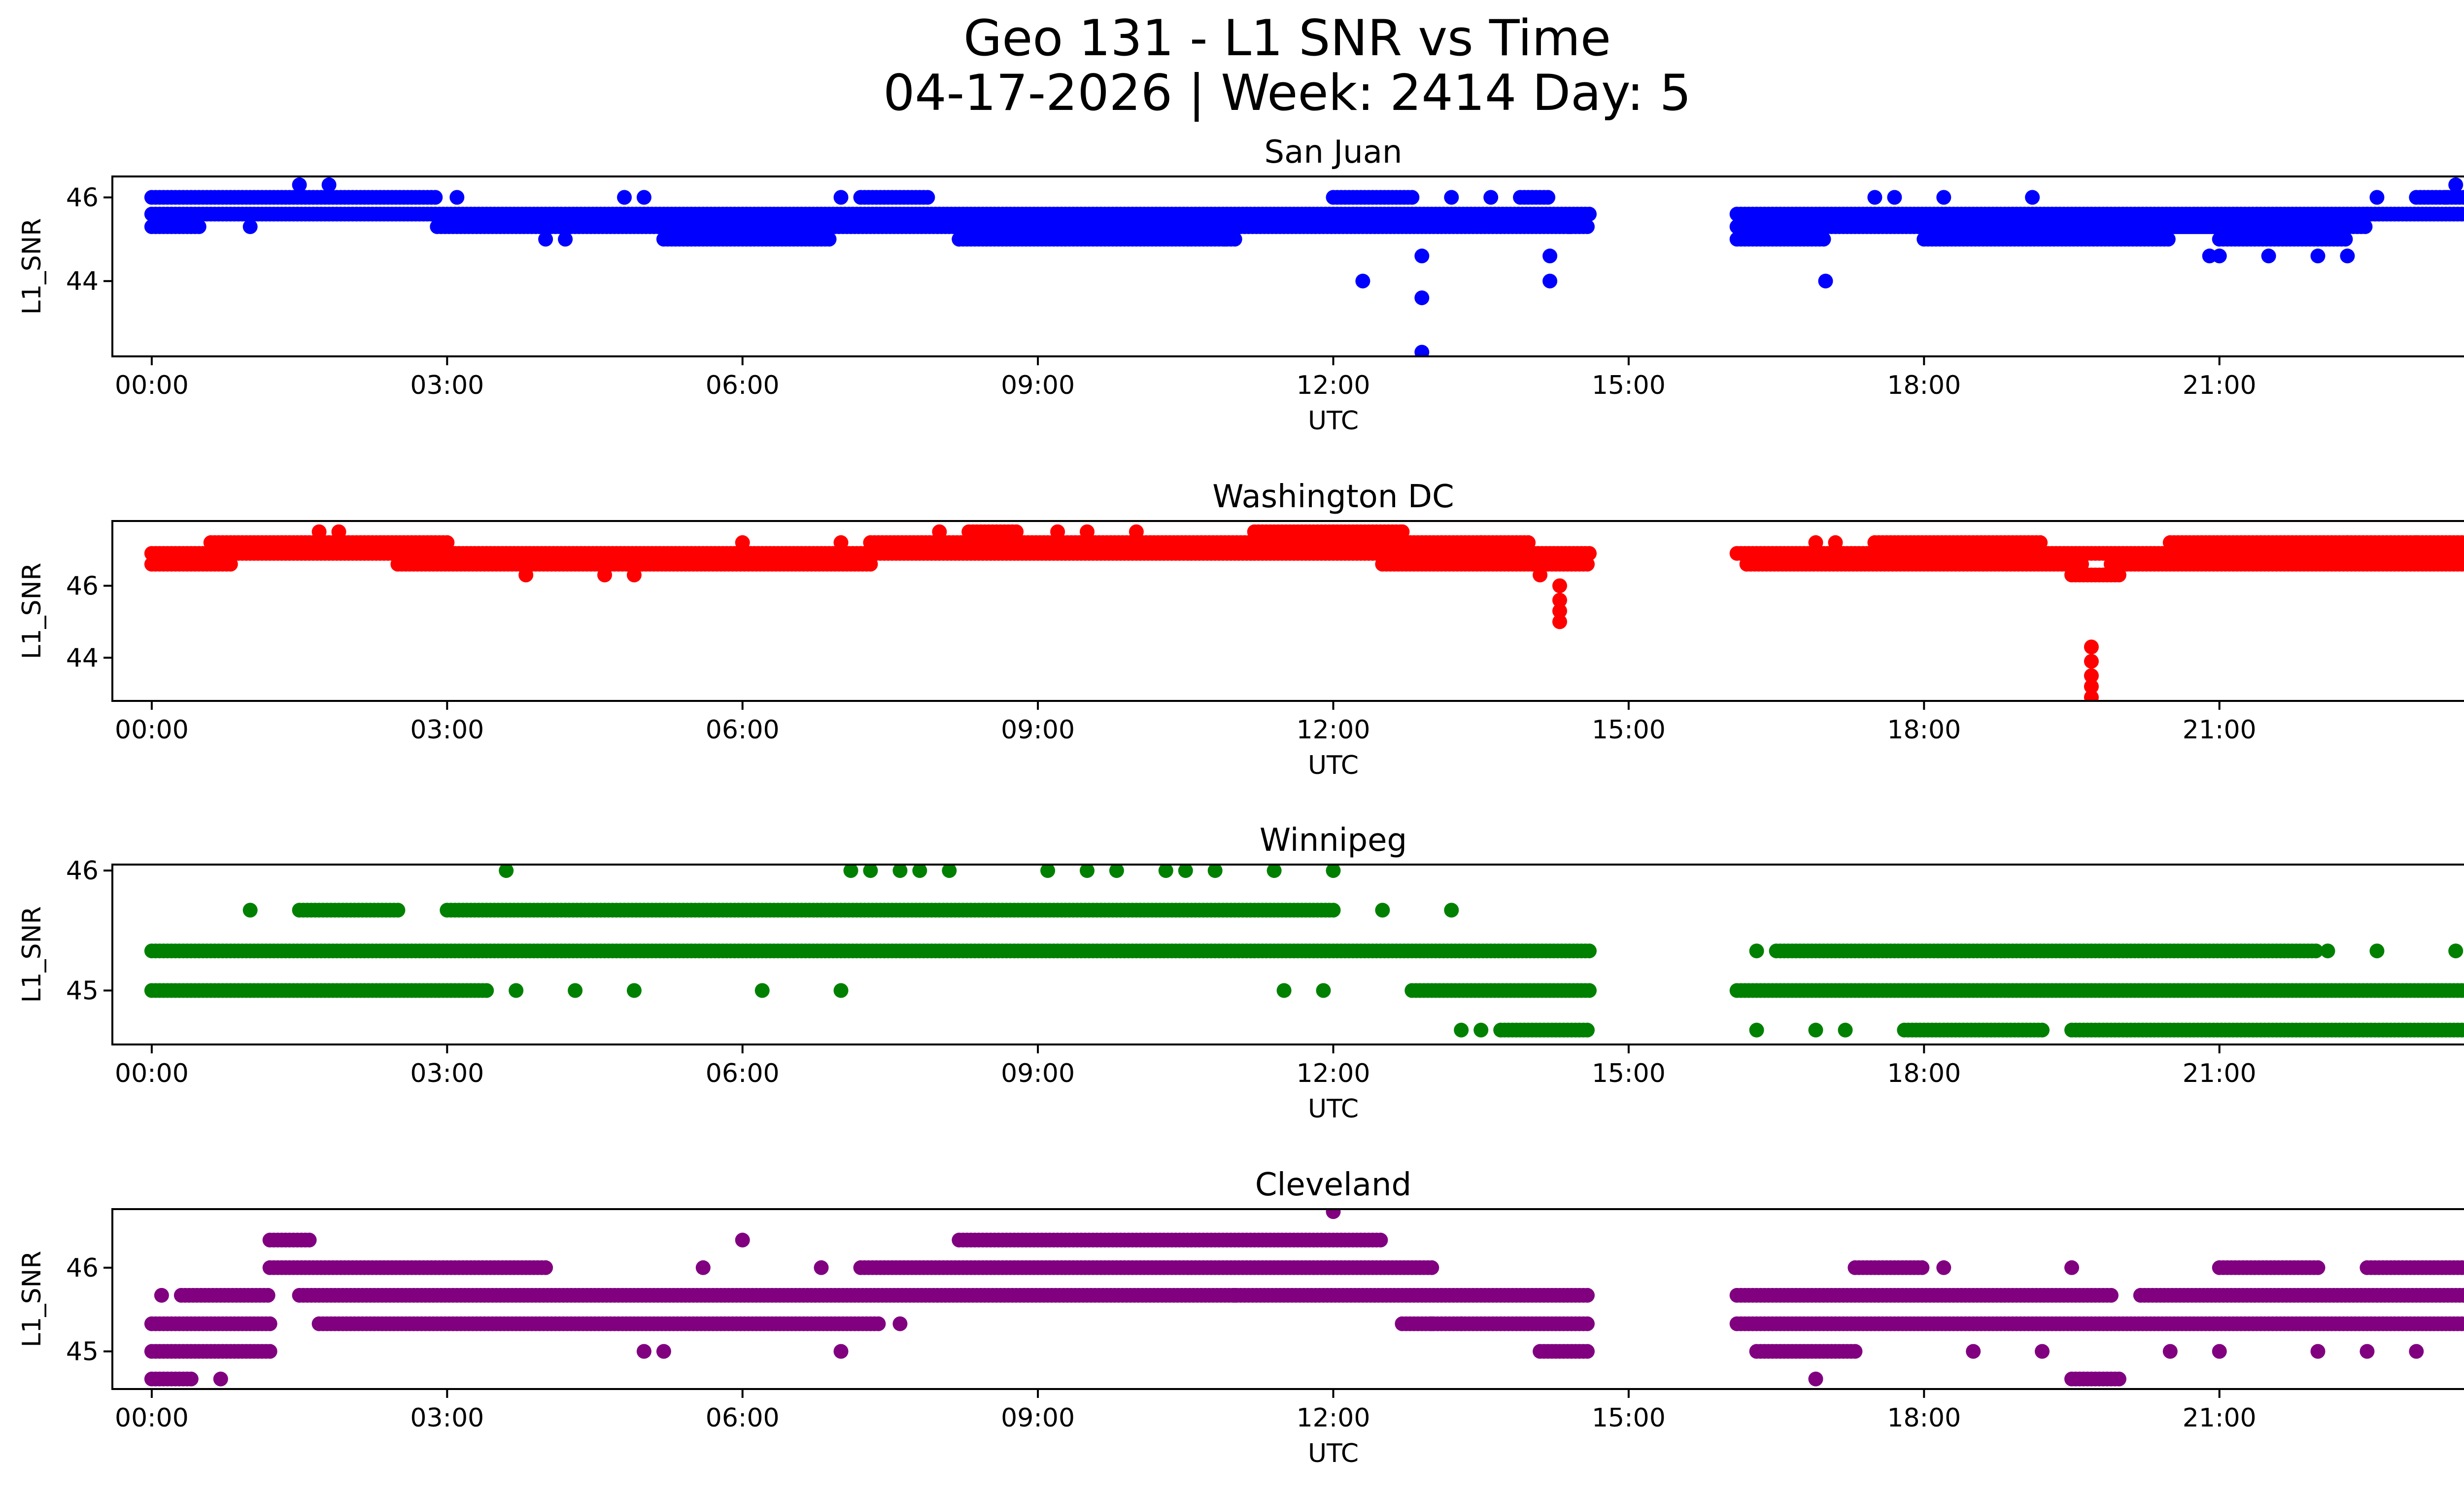 The width and height of the screenshot is (2464, 1495). Describe the element at coordinates (1304, 612) in the screenshot. I see `scatter-series-washington-dc` at that location.